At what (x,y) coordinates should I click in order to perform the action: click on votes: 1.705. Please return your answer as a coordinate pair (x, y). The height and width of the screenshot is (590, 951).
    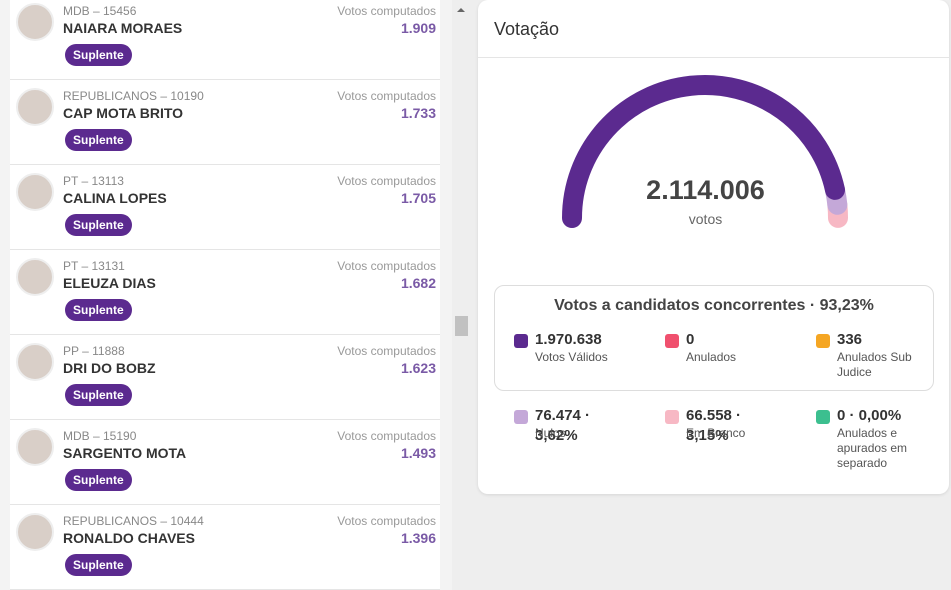
    Looking at the image, I should click on (418, 198).